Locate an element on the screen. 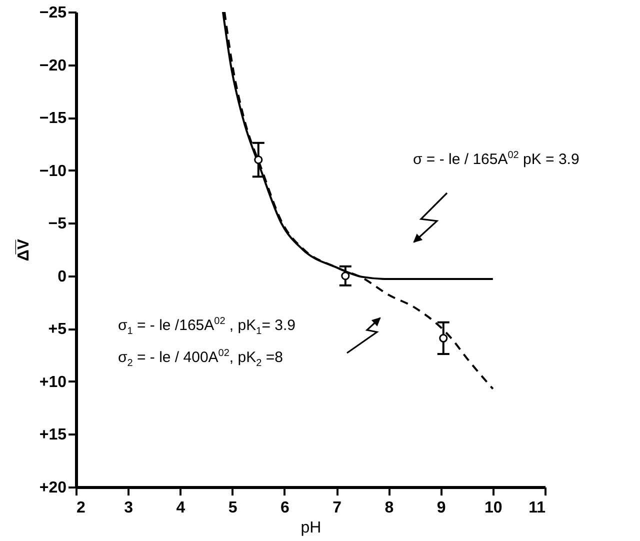 The width and height of the screenshot is (640, 541). x-tick-label: 3 is located at coordinates (129, 508).